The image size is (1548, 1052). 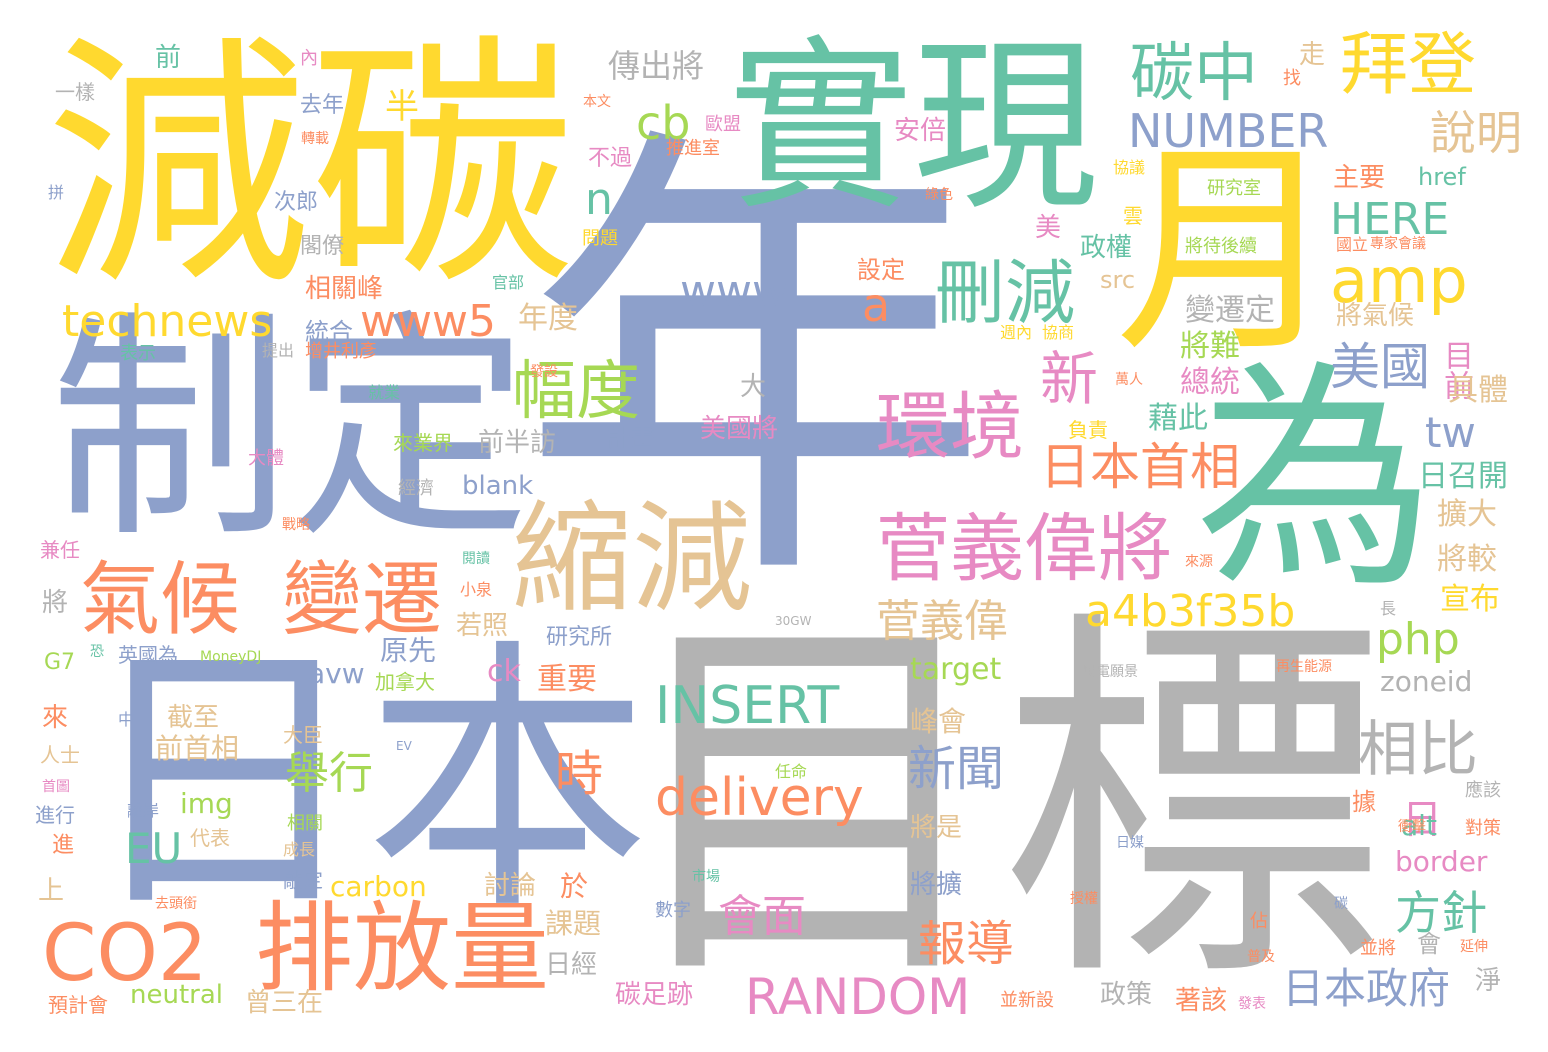 What do you see at coordinates (759, 798) in the screenshot?
I see `word-delivery: delivery` at bounding box center [759, 798].